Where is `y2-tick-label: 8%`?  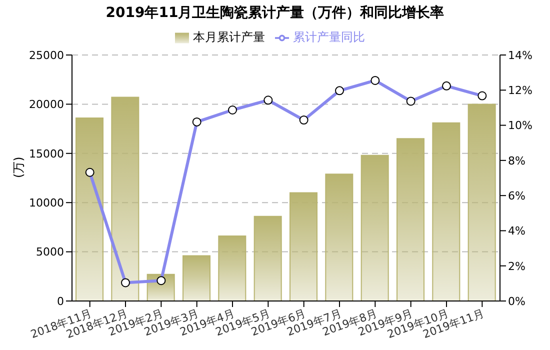
y2-tick-label: 8% is located at coordinates (517, 161).